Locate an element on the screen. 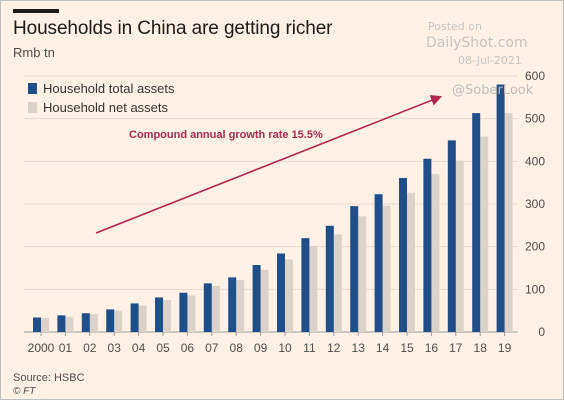 The image size is (564, 400). chart-title: Households in China are getting richer is located at coordinates (173, 28).